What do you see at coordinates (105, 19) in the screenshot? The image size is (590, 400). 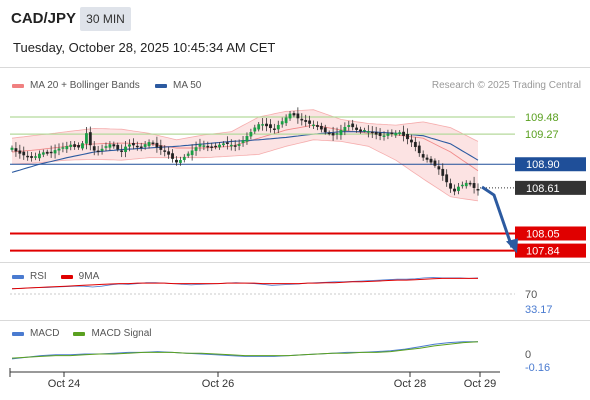 I see `timeframe-badge: 30 MIN` at bounding box center [105, 19].